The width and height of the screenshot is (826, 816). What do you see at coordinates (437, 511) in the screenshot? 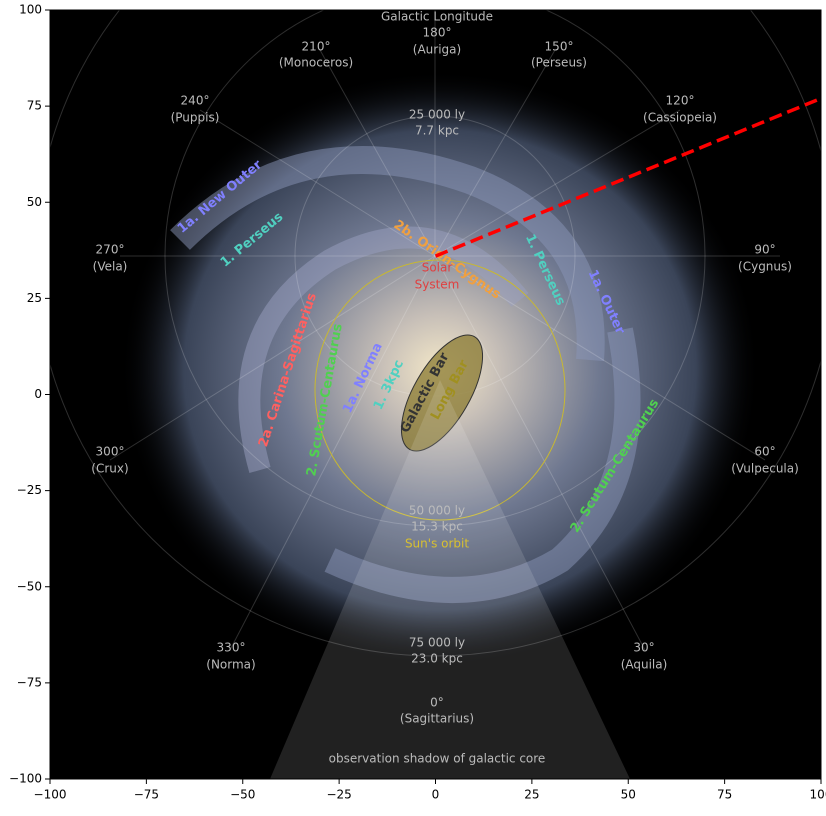
I see `annotation: 50 000 ly` at bounding box center [437, 511].